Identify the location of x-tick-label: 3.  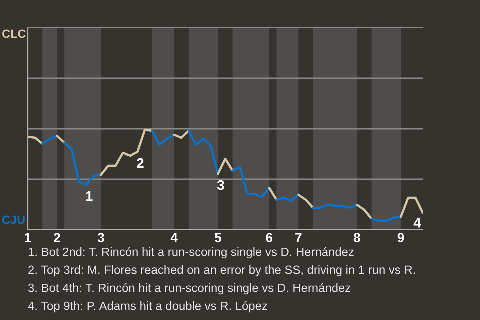
(101, 237).